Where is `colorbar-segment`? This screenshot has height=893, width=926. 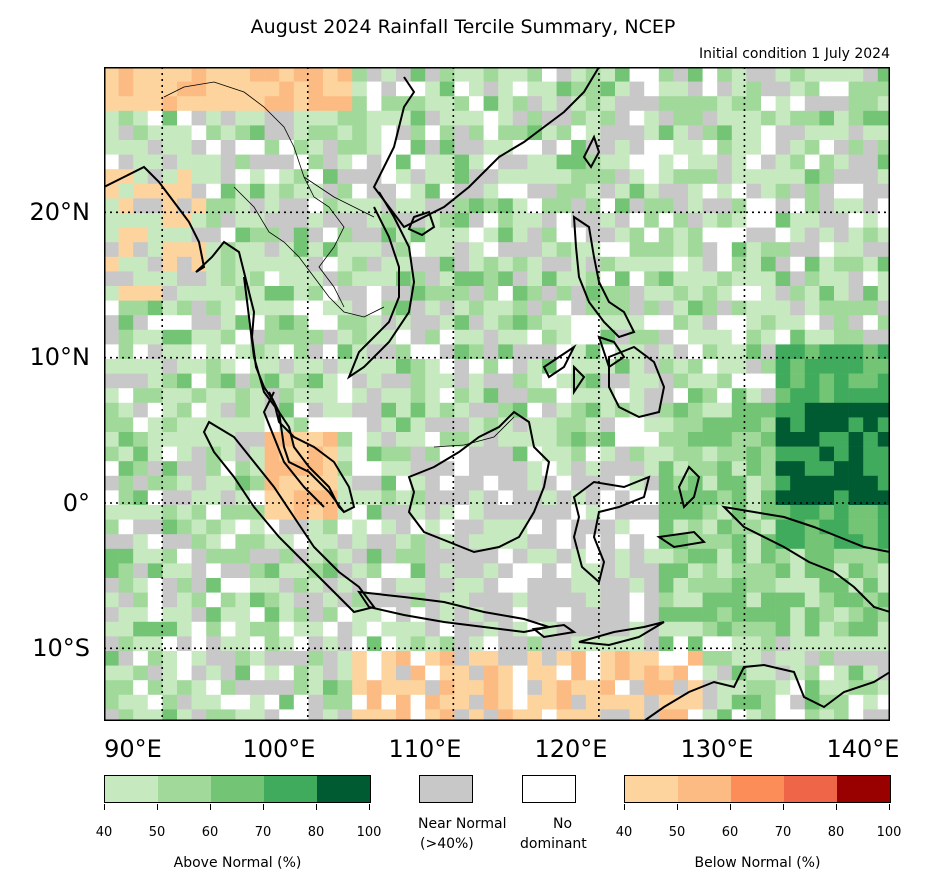
colorbar-segment is located at coordinates (131, 789).